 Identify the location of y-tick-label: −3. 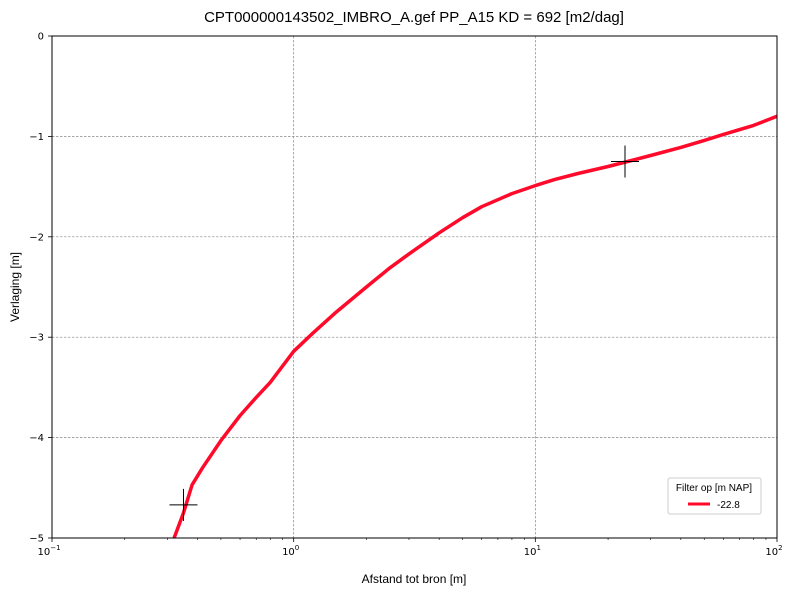
(36, 338).